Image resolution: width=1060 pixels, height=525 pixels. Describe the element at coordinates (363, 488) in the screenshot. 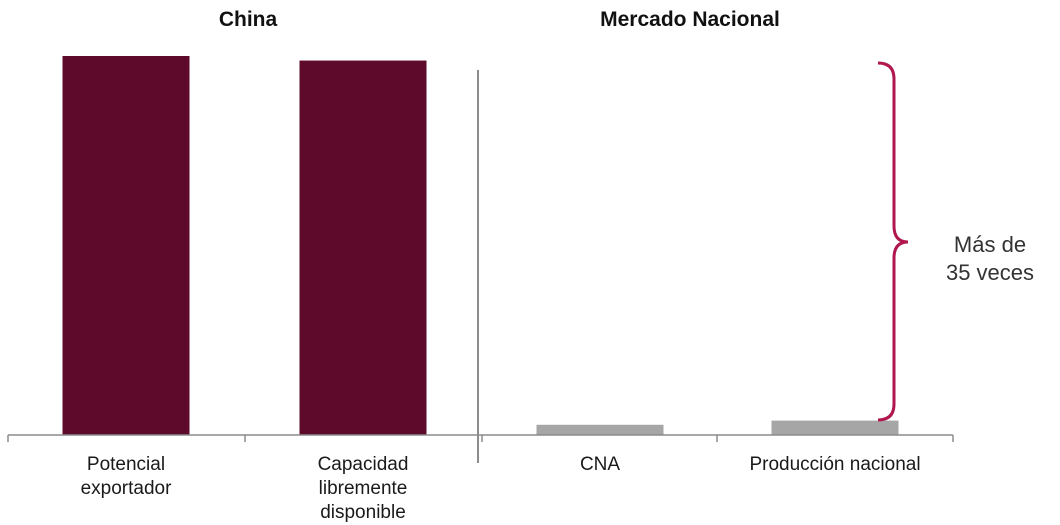

I see `category-label: Capacidad libremente disponible` at that location.